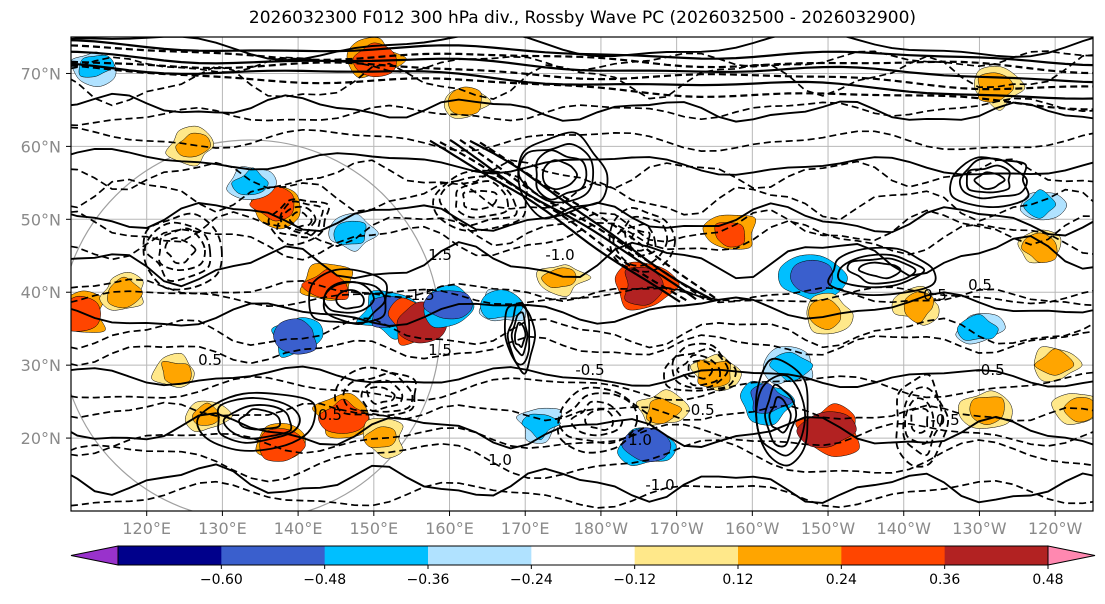 Image resolution: width=1105 pixels, height=604 pixels. I want to click on colorbar-tick-label: −0.24, so click(531, 580).